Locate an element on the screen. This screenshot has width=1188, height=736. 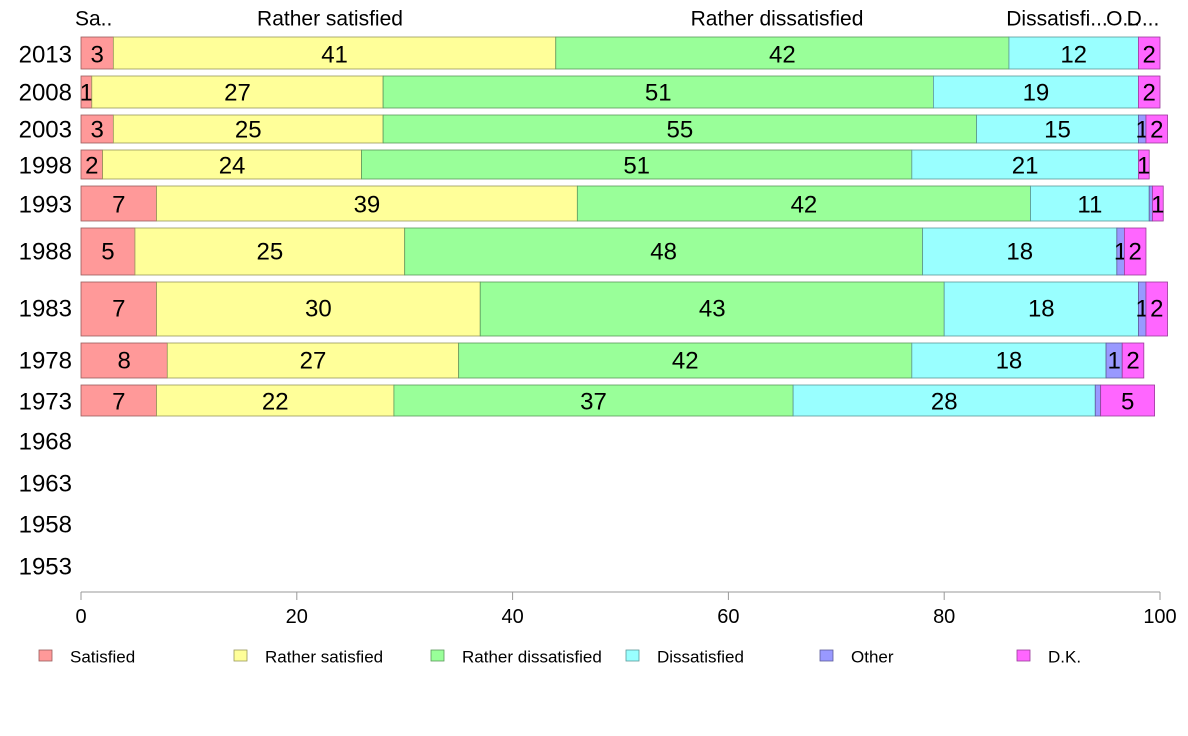
bar-segment-1978-rather-satisfied is located at coordinates (313, 360).